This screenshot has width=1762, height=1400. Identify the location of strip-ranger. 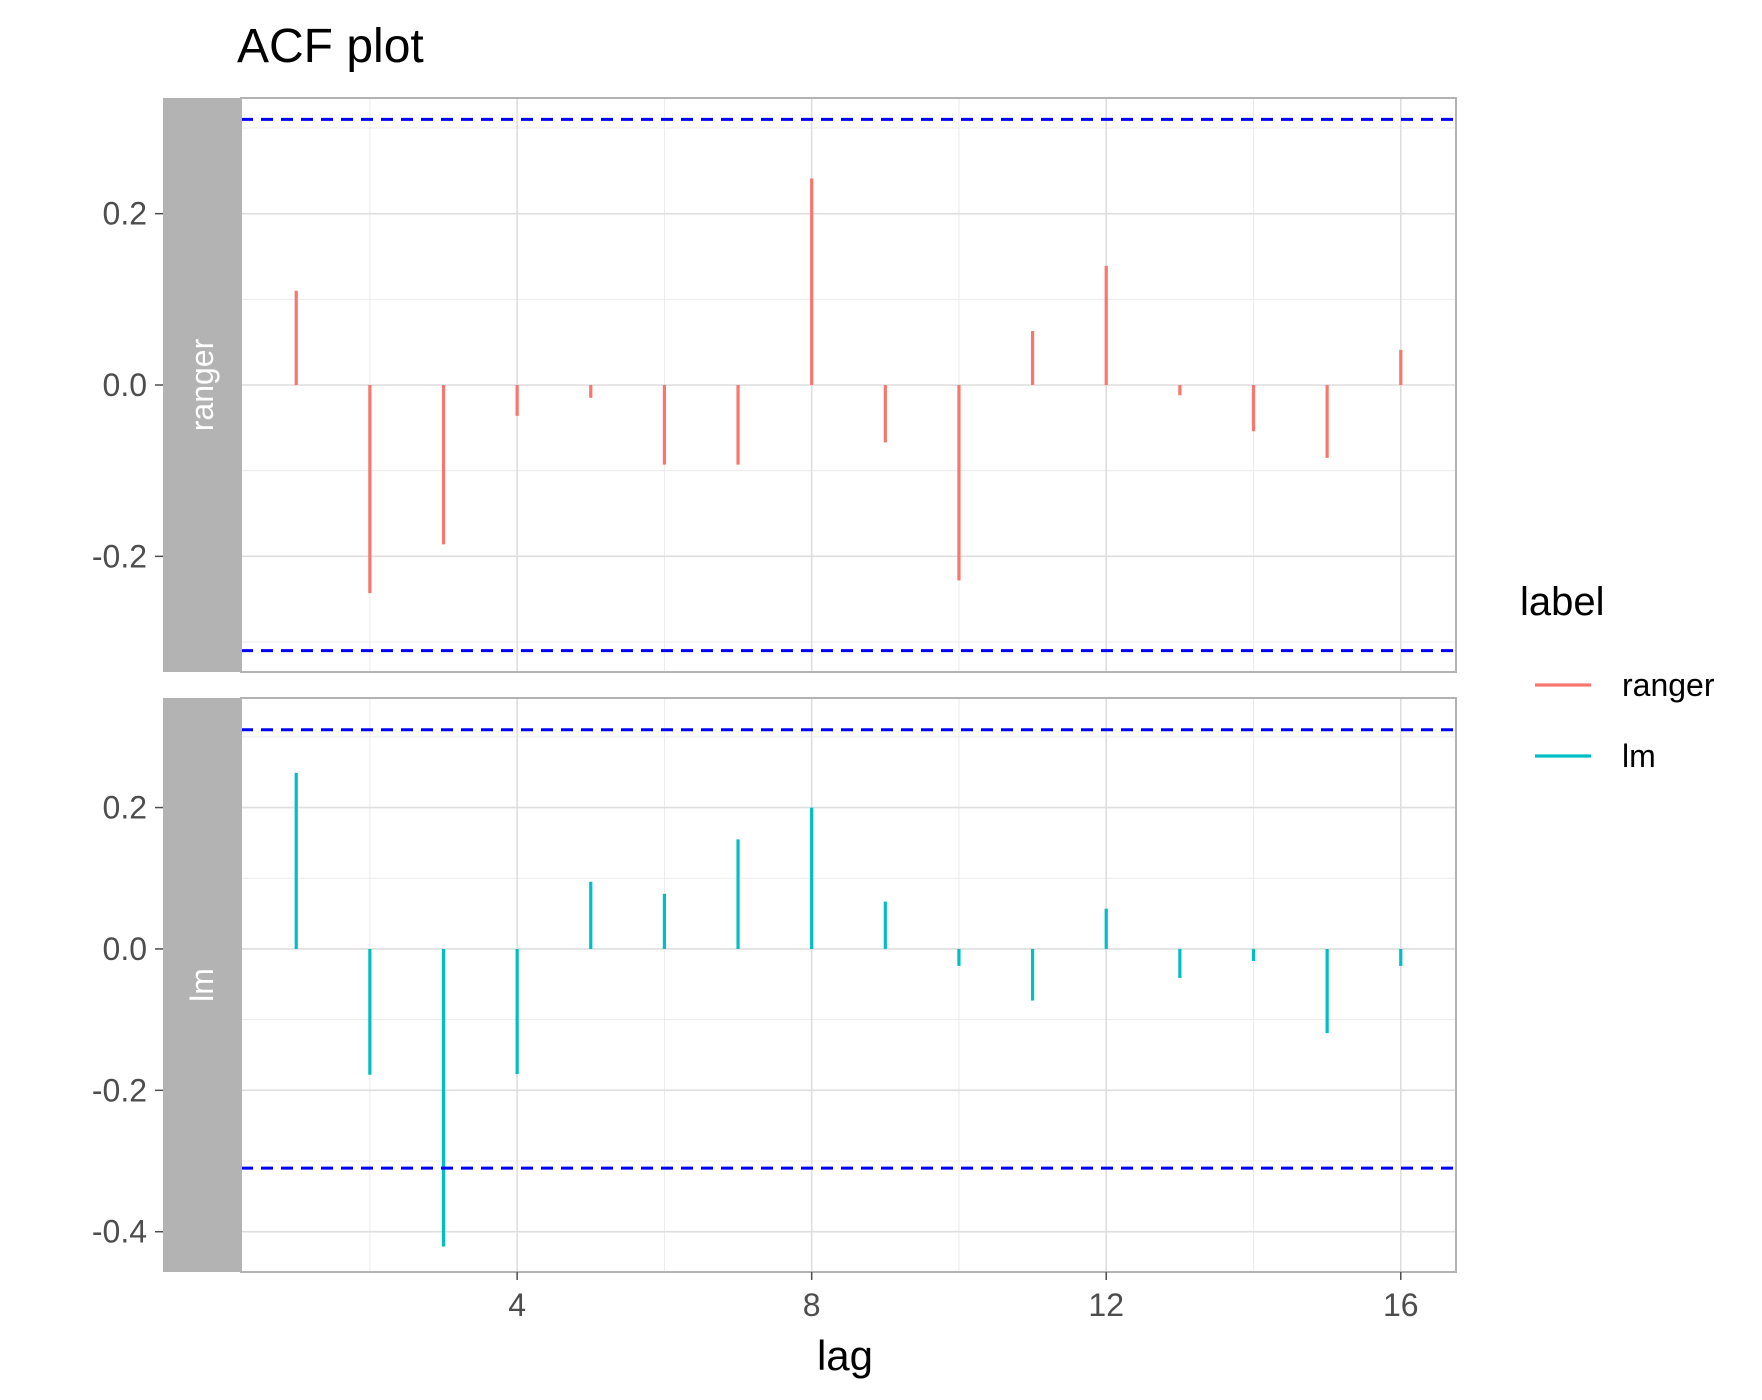
(202, 385).